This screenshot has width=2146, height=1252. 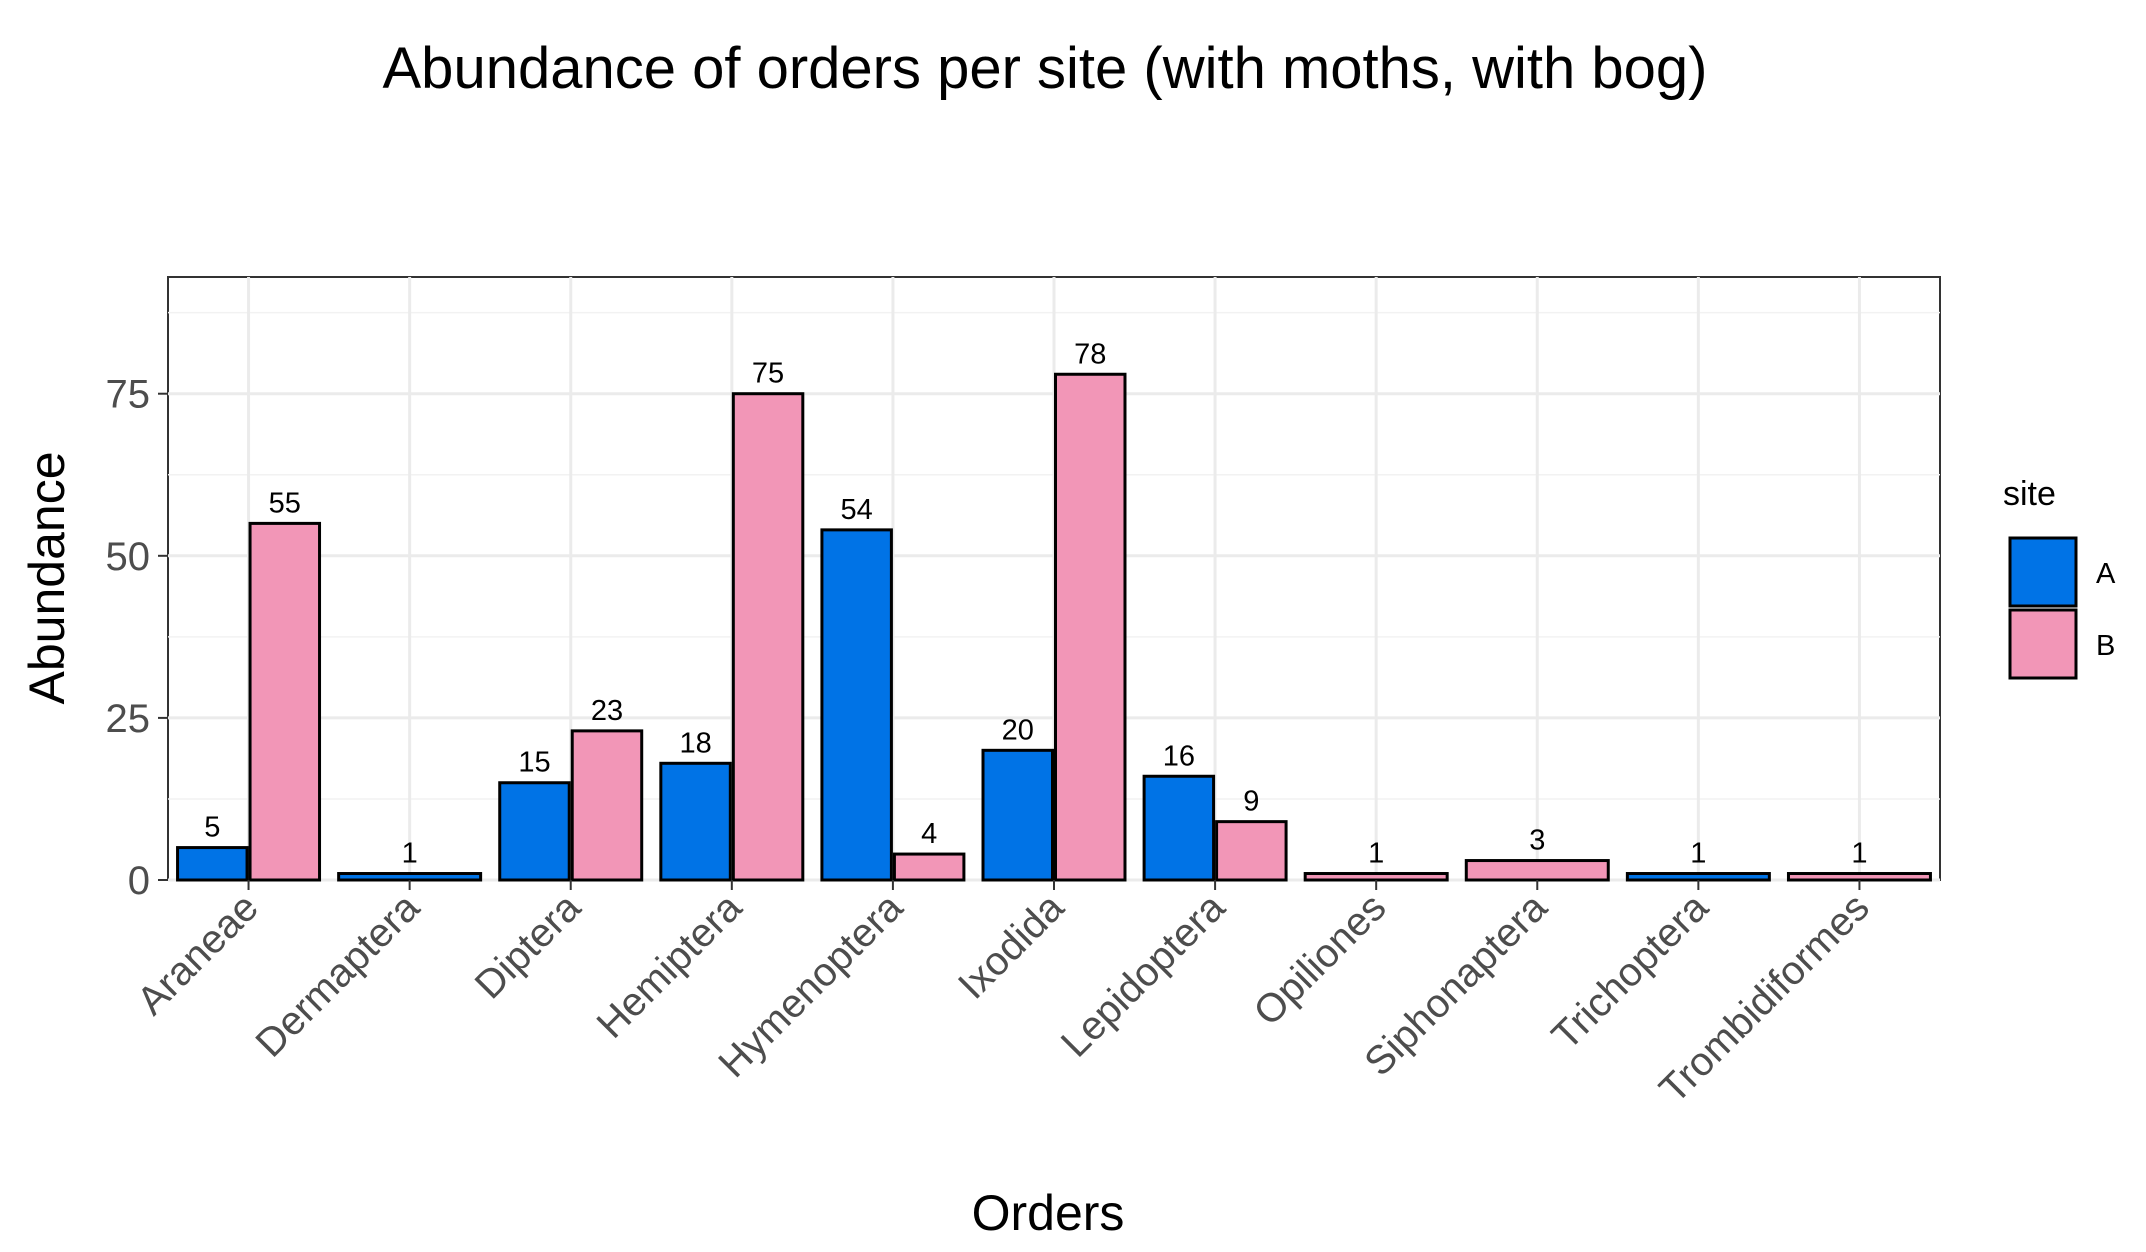 What do you see at coordinates (768, 374) in the screenshot?
I see `data-label: 75` at bounding box center [768, 374].